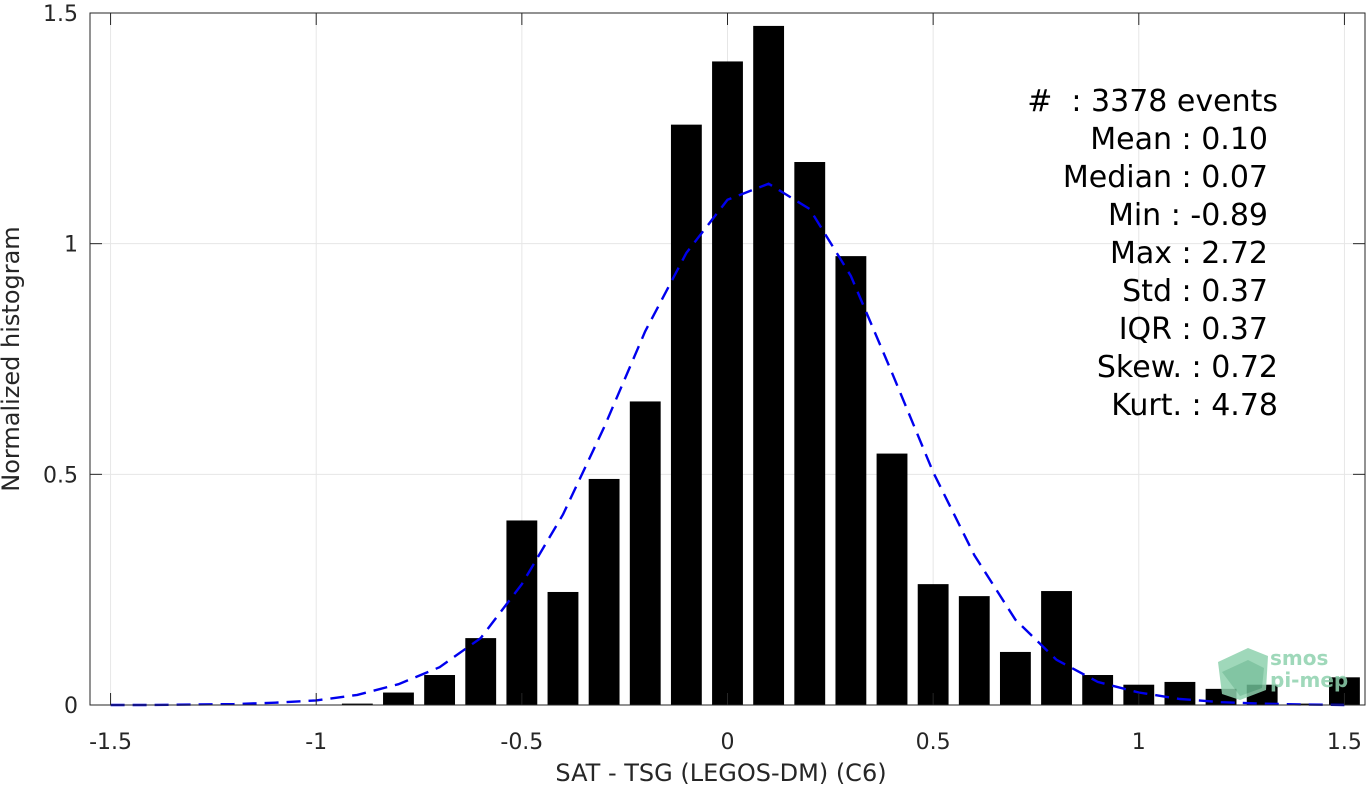  Describe the element at coordinates (71, 245) in the screenshot. I see `y-tick-label-2: 1` at that location.